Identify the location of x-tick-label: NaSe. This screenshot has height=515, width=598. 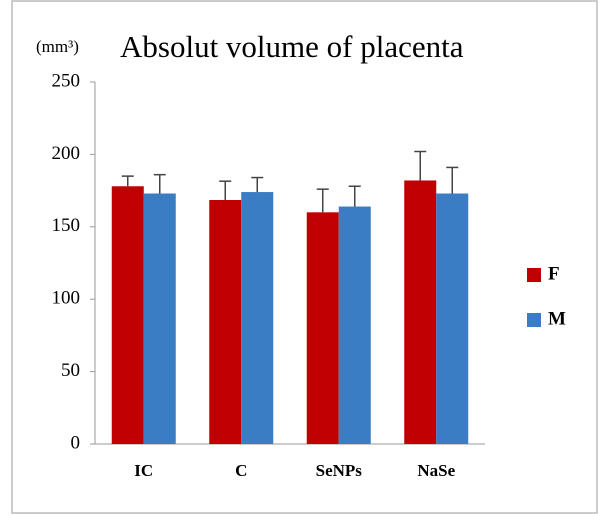
(436, 470).